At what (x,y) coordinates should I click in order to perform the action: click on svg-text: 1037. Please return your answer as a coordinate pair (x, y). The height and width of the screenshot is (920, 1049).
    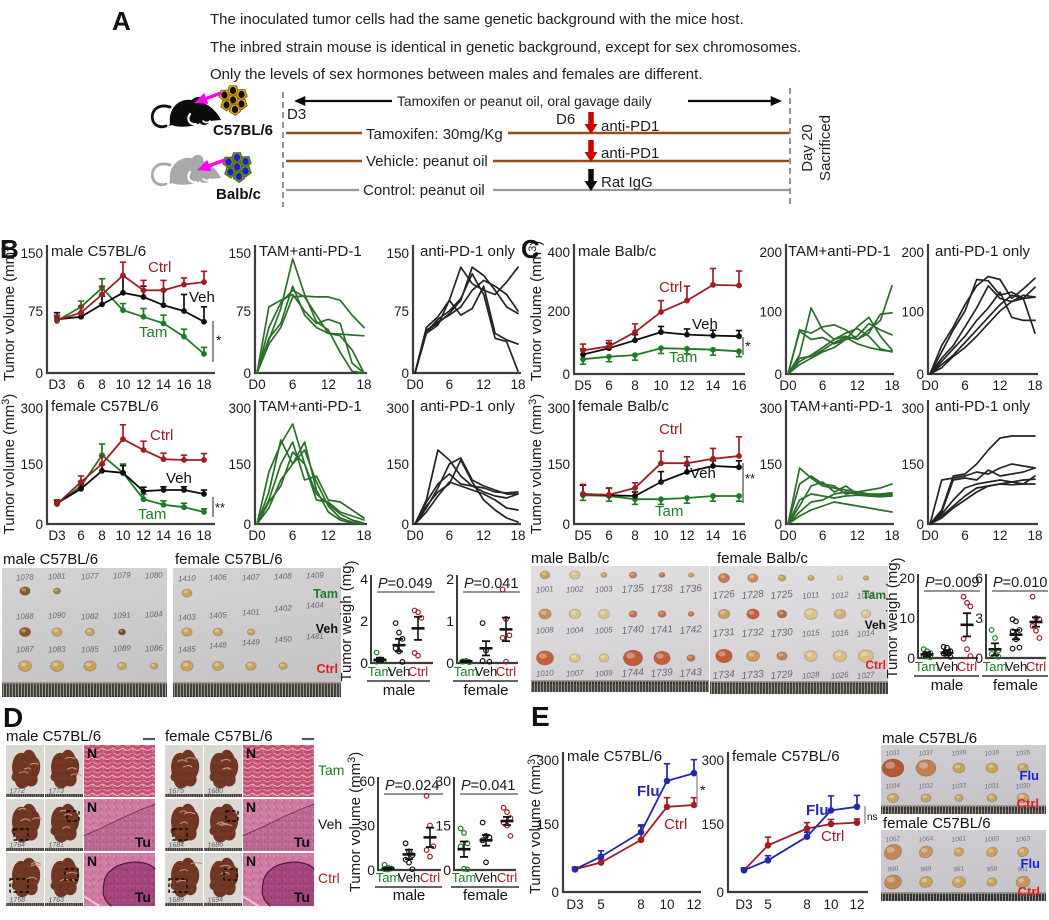
    Looking at the image, I should click on (925, 753).